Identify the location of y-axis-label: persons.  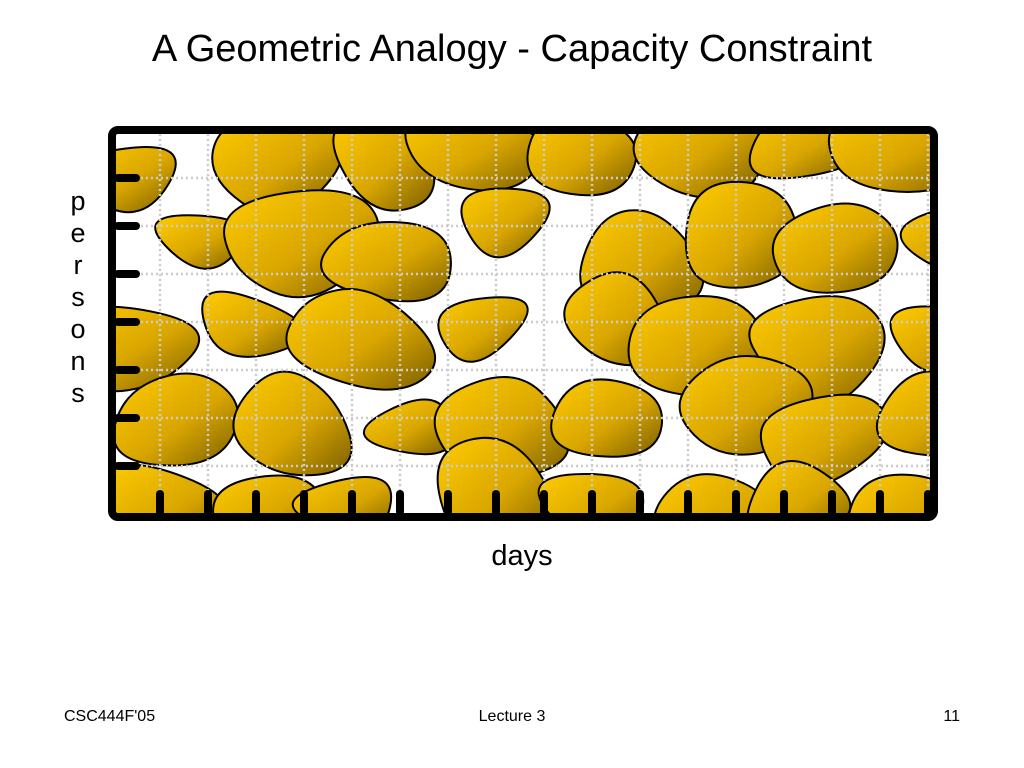
(78, 298).